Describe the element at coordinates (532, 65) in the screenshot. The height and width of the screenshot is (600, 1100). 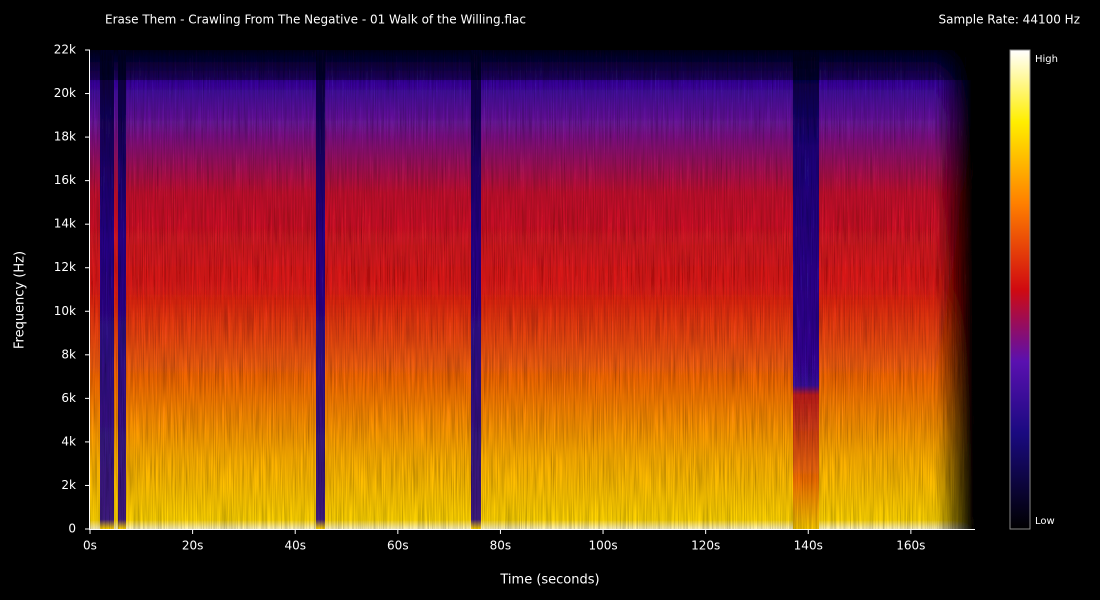
I see `top-shade` at that location.